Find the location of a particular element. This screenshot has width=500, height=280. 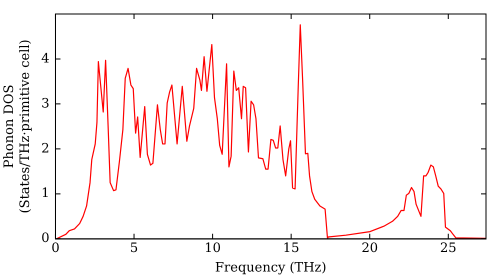

x-axis-title: Frequency (THz) is located at coordinates (270, 268).